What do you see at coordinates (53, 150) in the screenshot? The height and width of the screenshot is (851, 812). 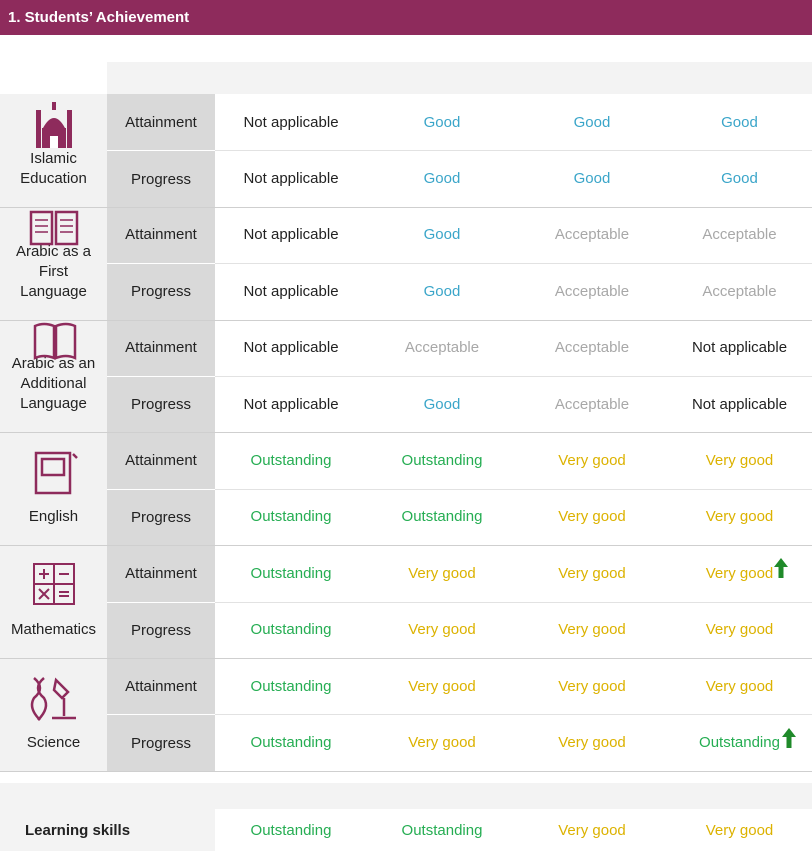 I see `subject-cell: Islamic Education` at bounding box center [53, 150].